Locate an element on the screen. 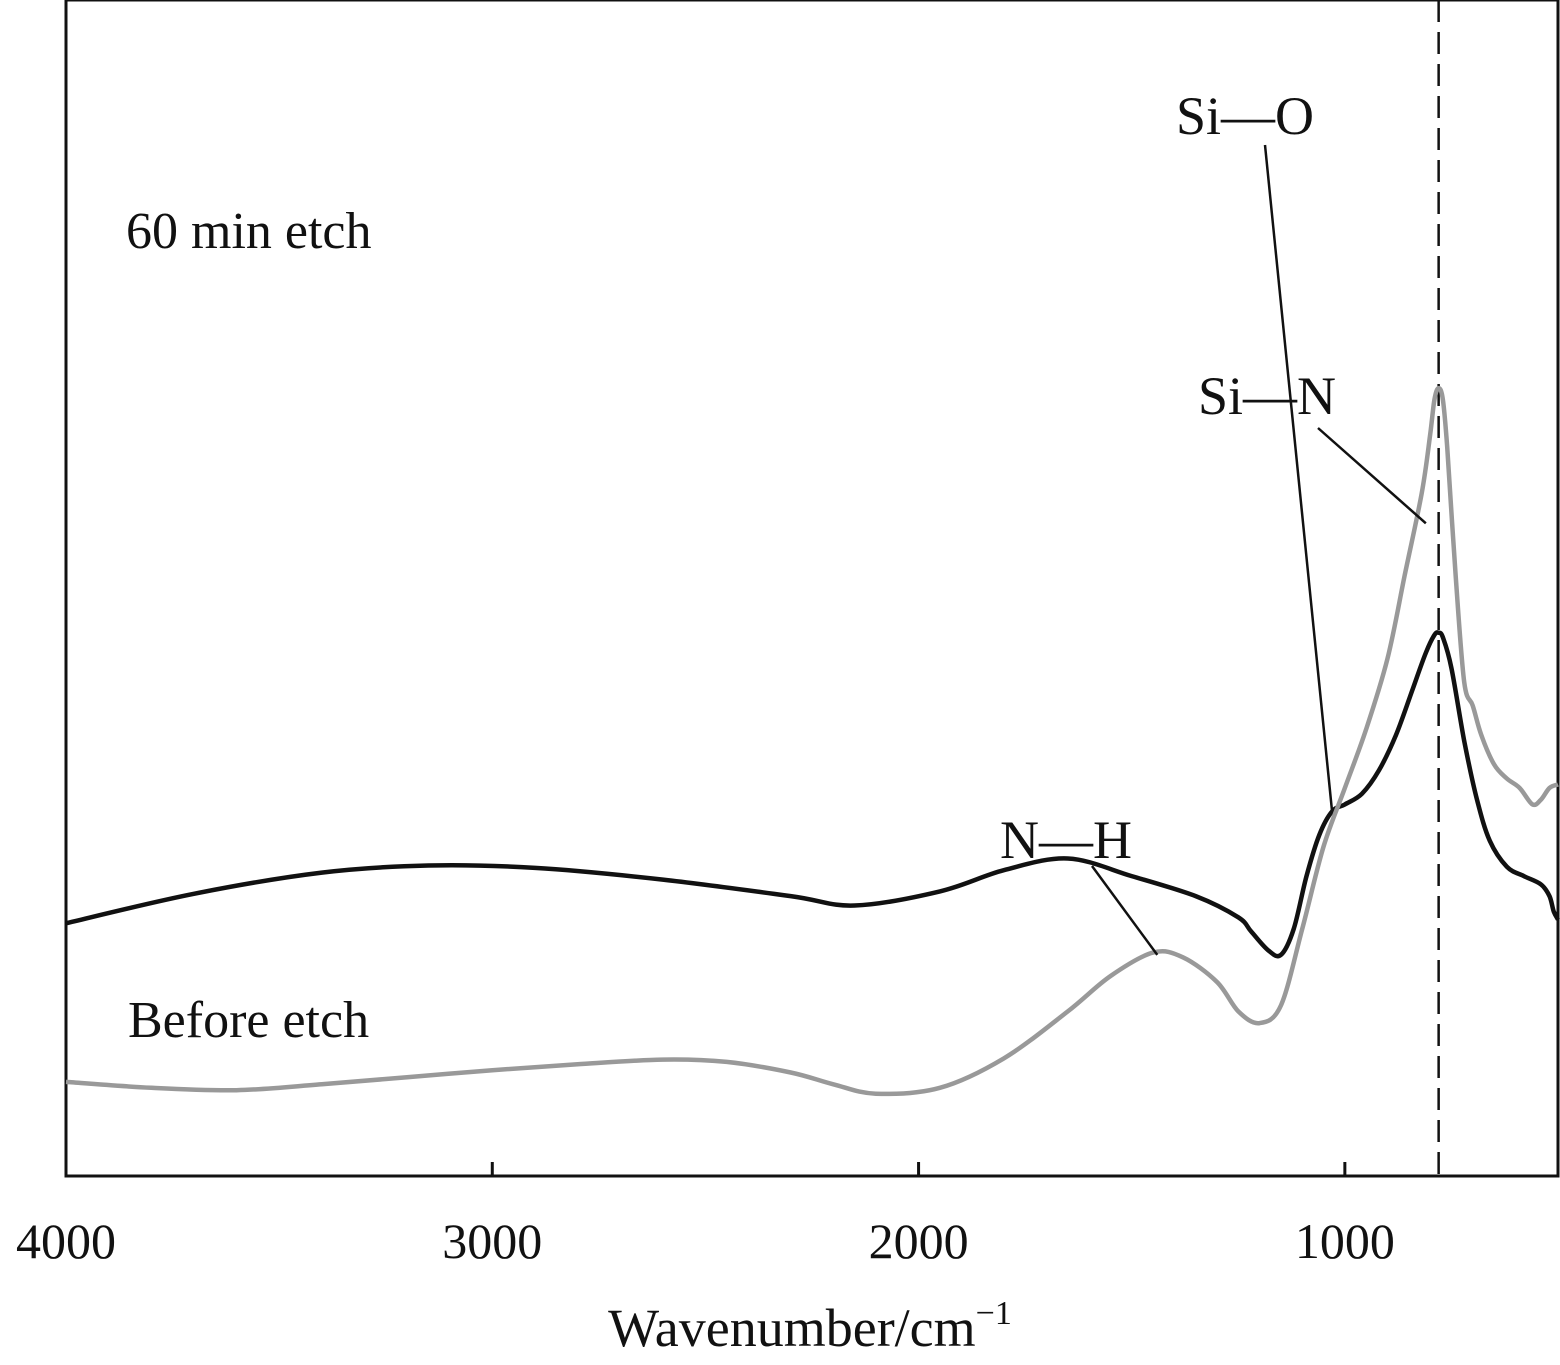 The image size is (1560, 1365). series-label-before-etch: Before etch is located at coordinates (248, 1020).